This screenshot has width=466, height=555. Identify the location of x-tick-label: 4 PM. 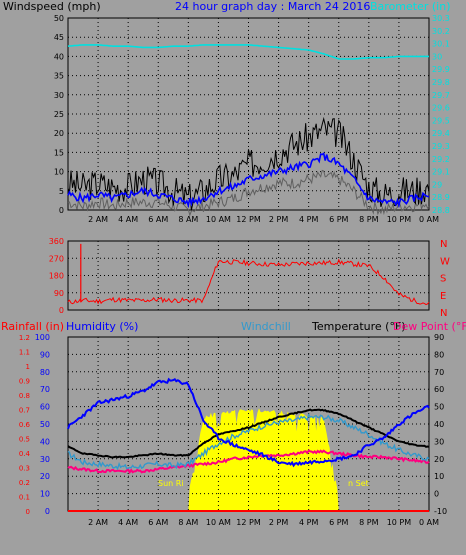
(308, 522).